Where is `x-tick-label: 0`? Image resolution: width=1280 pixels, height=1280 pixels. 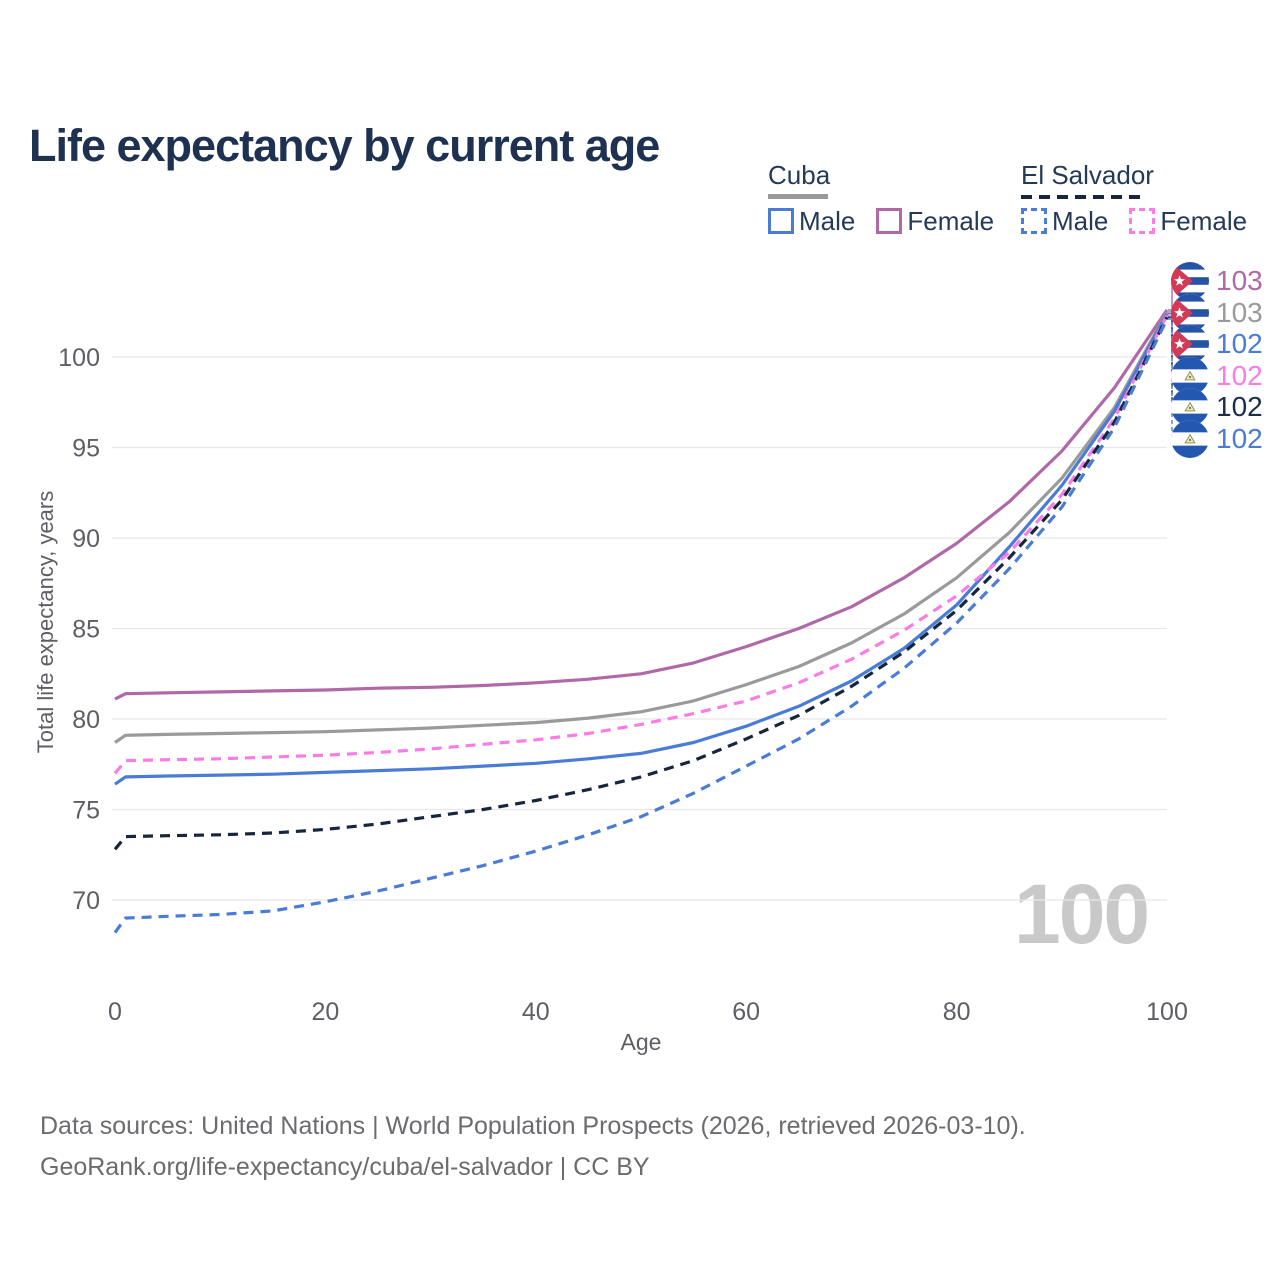 x-tick-label: 0 is located at coordinates (115, 1012).